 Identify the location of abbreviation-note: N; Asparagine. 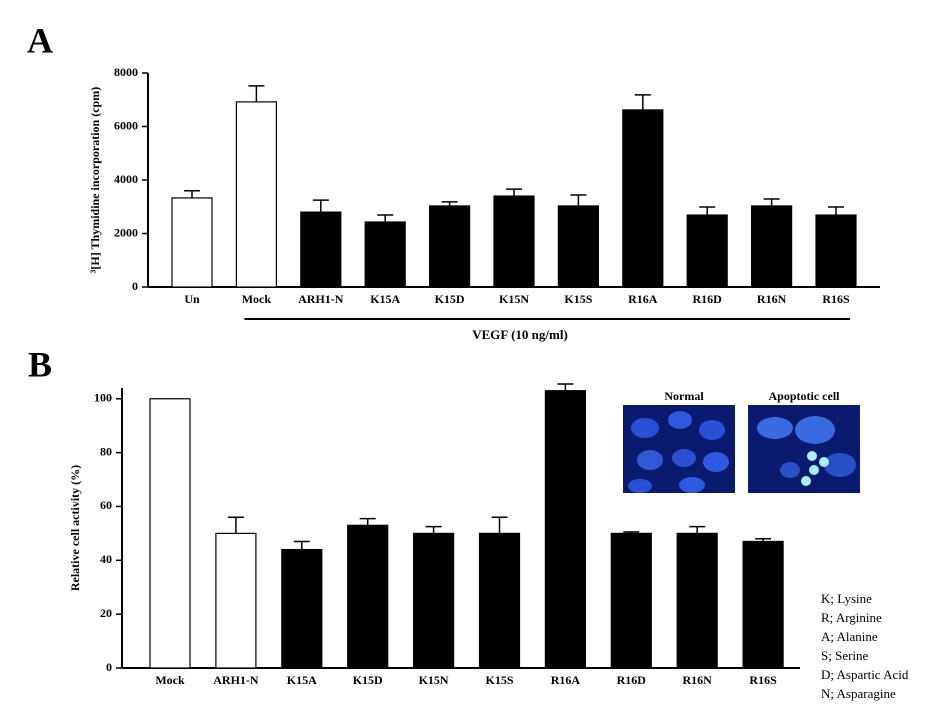
(858, 693).